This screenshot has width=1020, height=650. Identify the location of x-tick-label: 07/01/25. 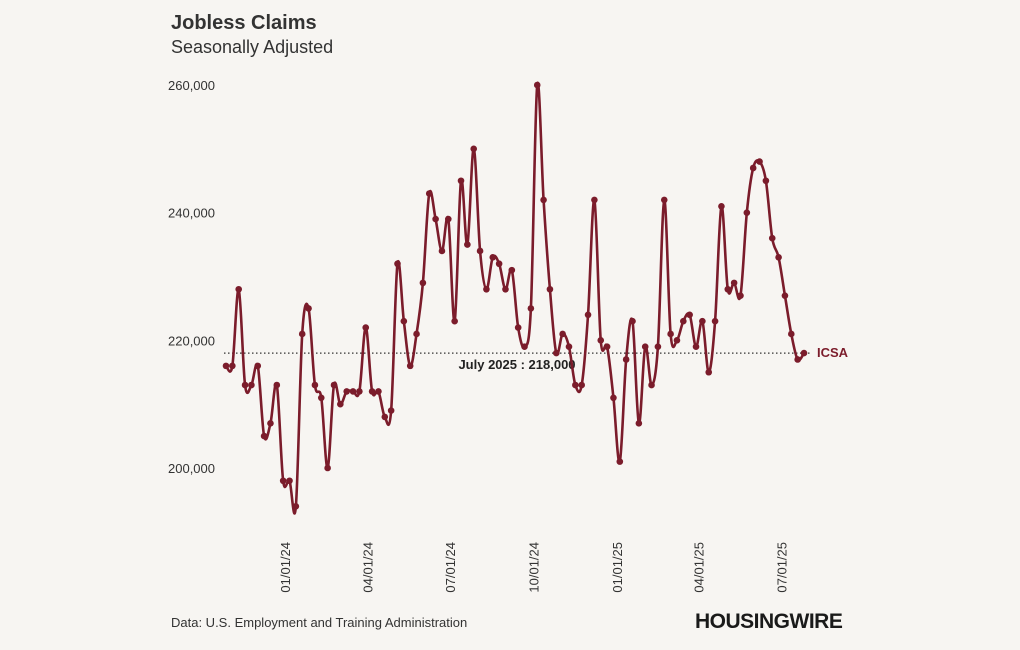
(781, 567).